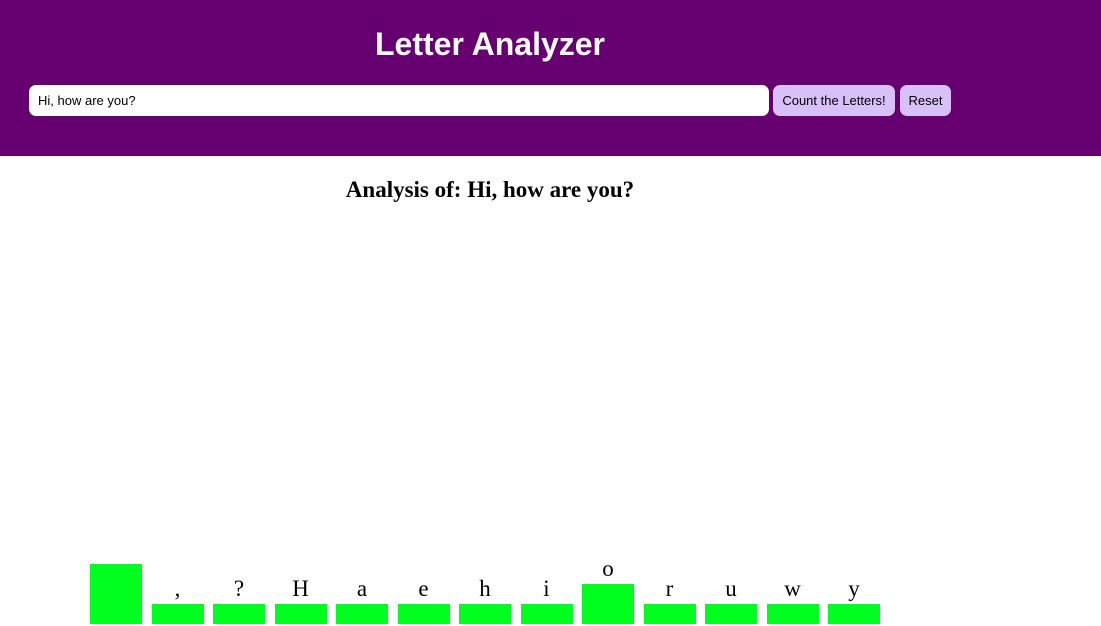  I want to click on analysis-heading: Analysis of: Hi, how are you?, so click(490, 190).